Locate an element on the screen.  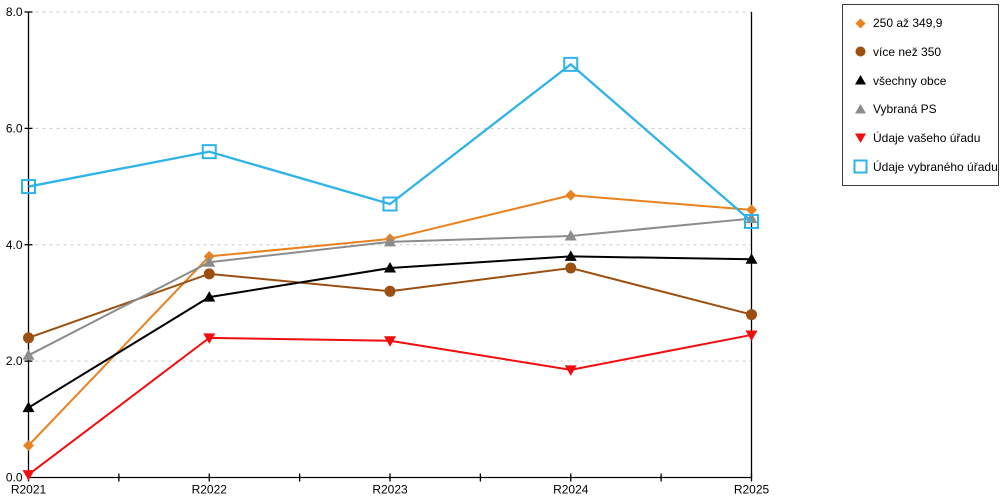
legend-item-250-az-349: 250 až 349,9 is located at coordinates (924, 23).